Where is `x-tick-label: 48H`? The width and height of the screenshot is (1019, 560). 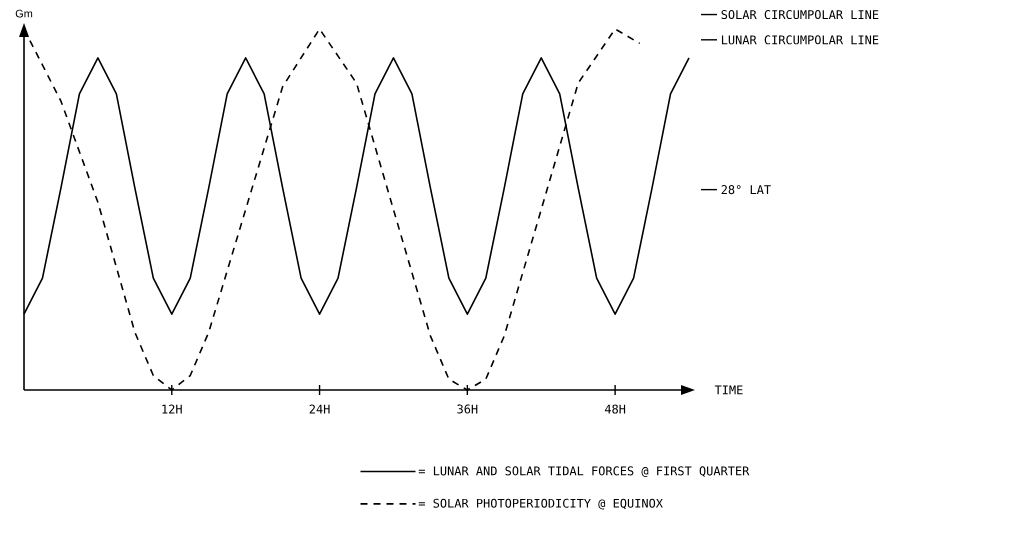
x-tick-label: 48H is located at coordinates (615, 409).